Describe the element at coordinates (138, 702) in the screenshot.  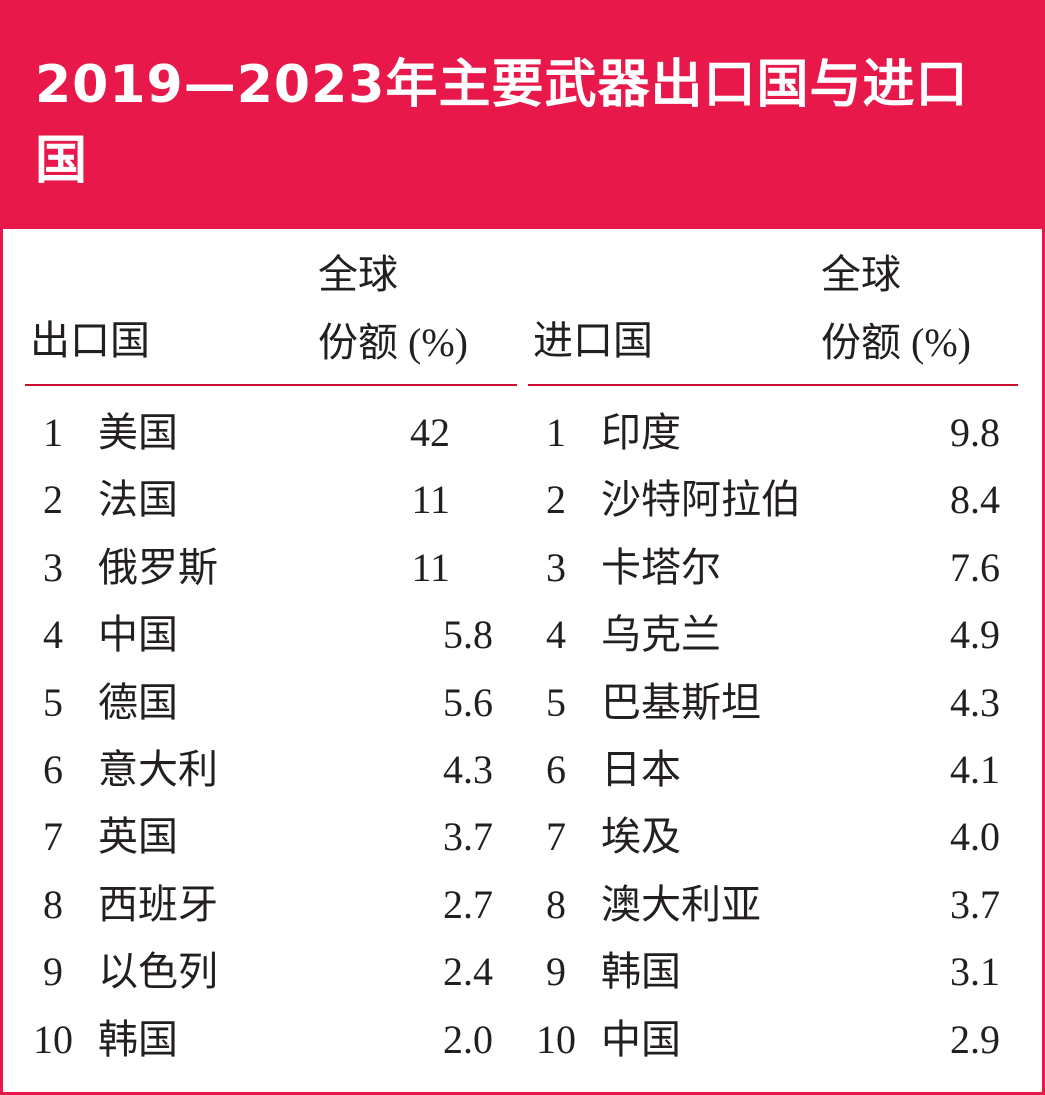
I see `country: 德国` at that location.